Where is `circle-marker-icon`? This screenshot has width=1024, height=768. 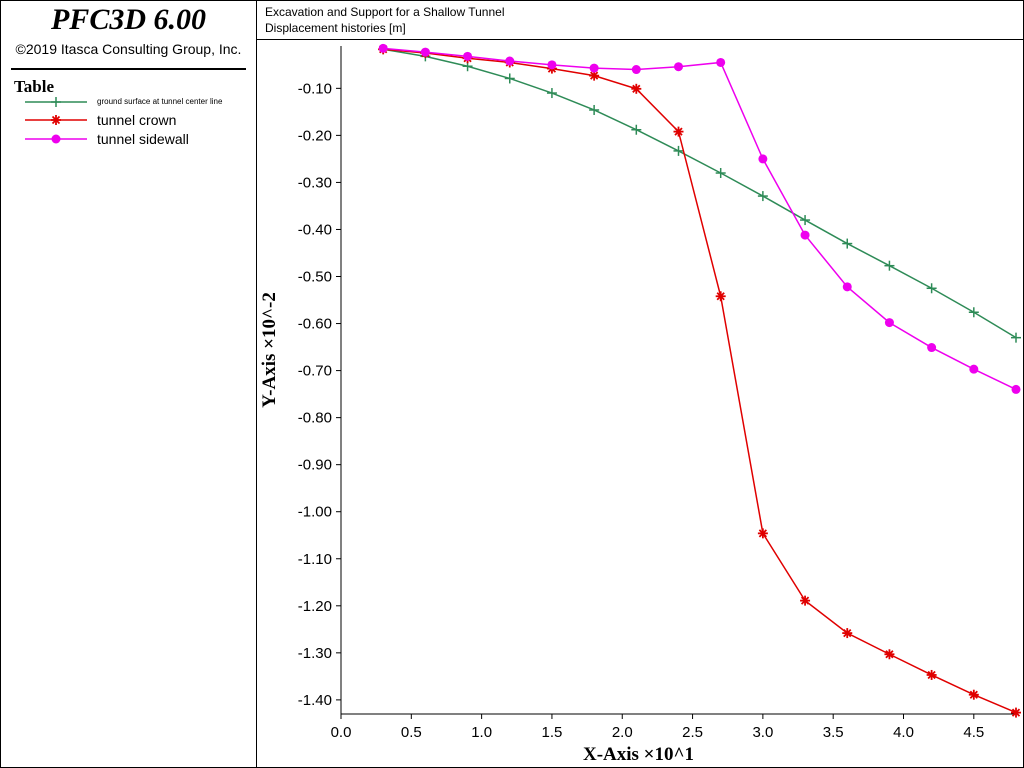 circle-marker-icon is located at coordinates (56, 139).